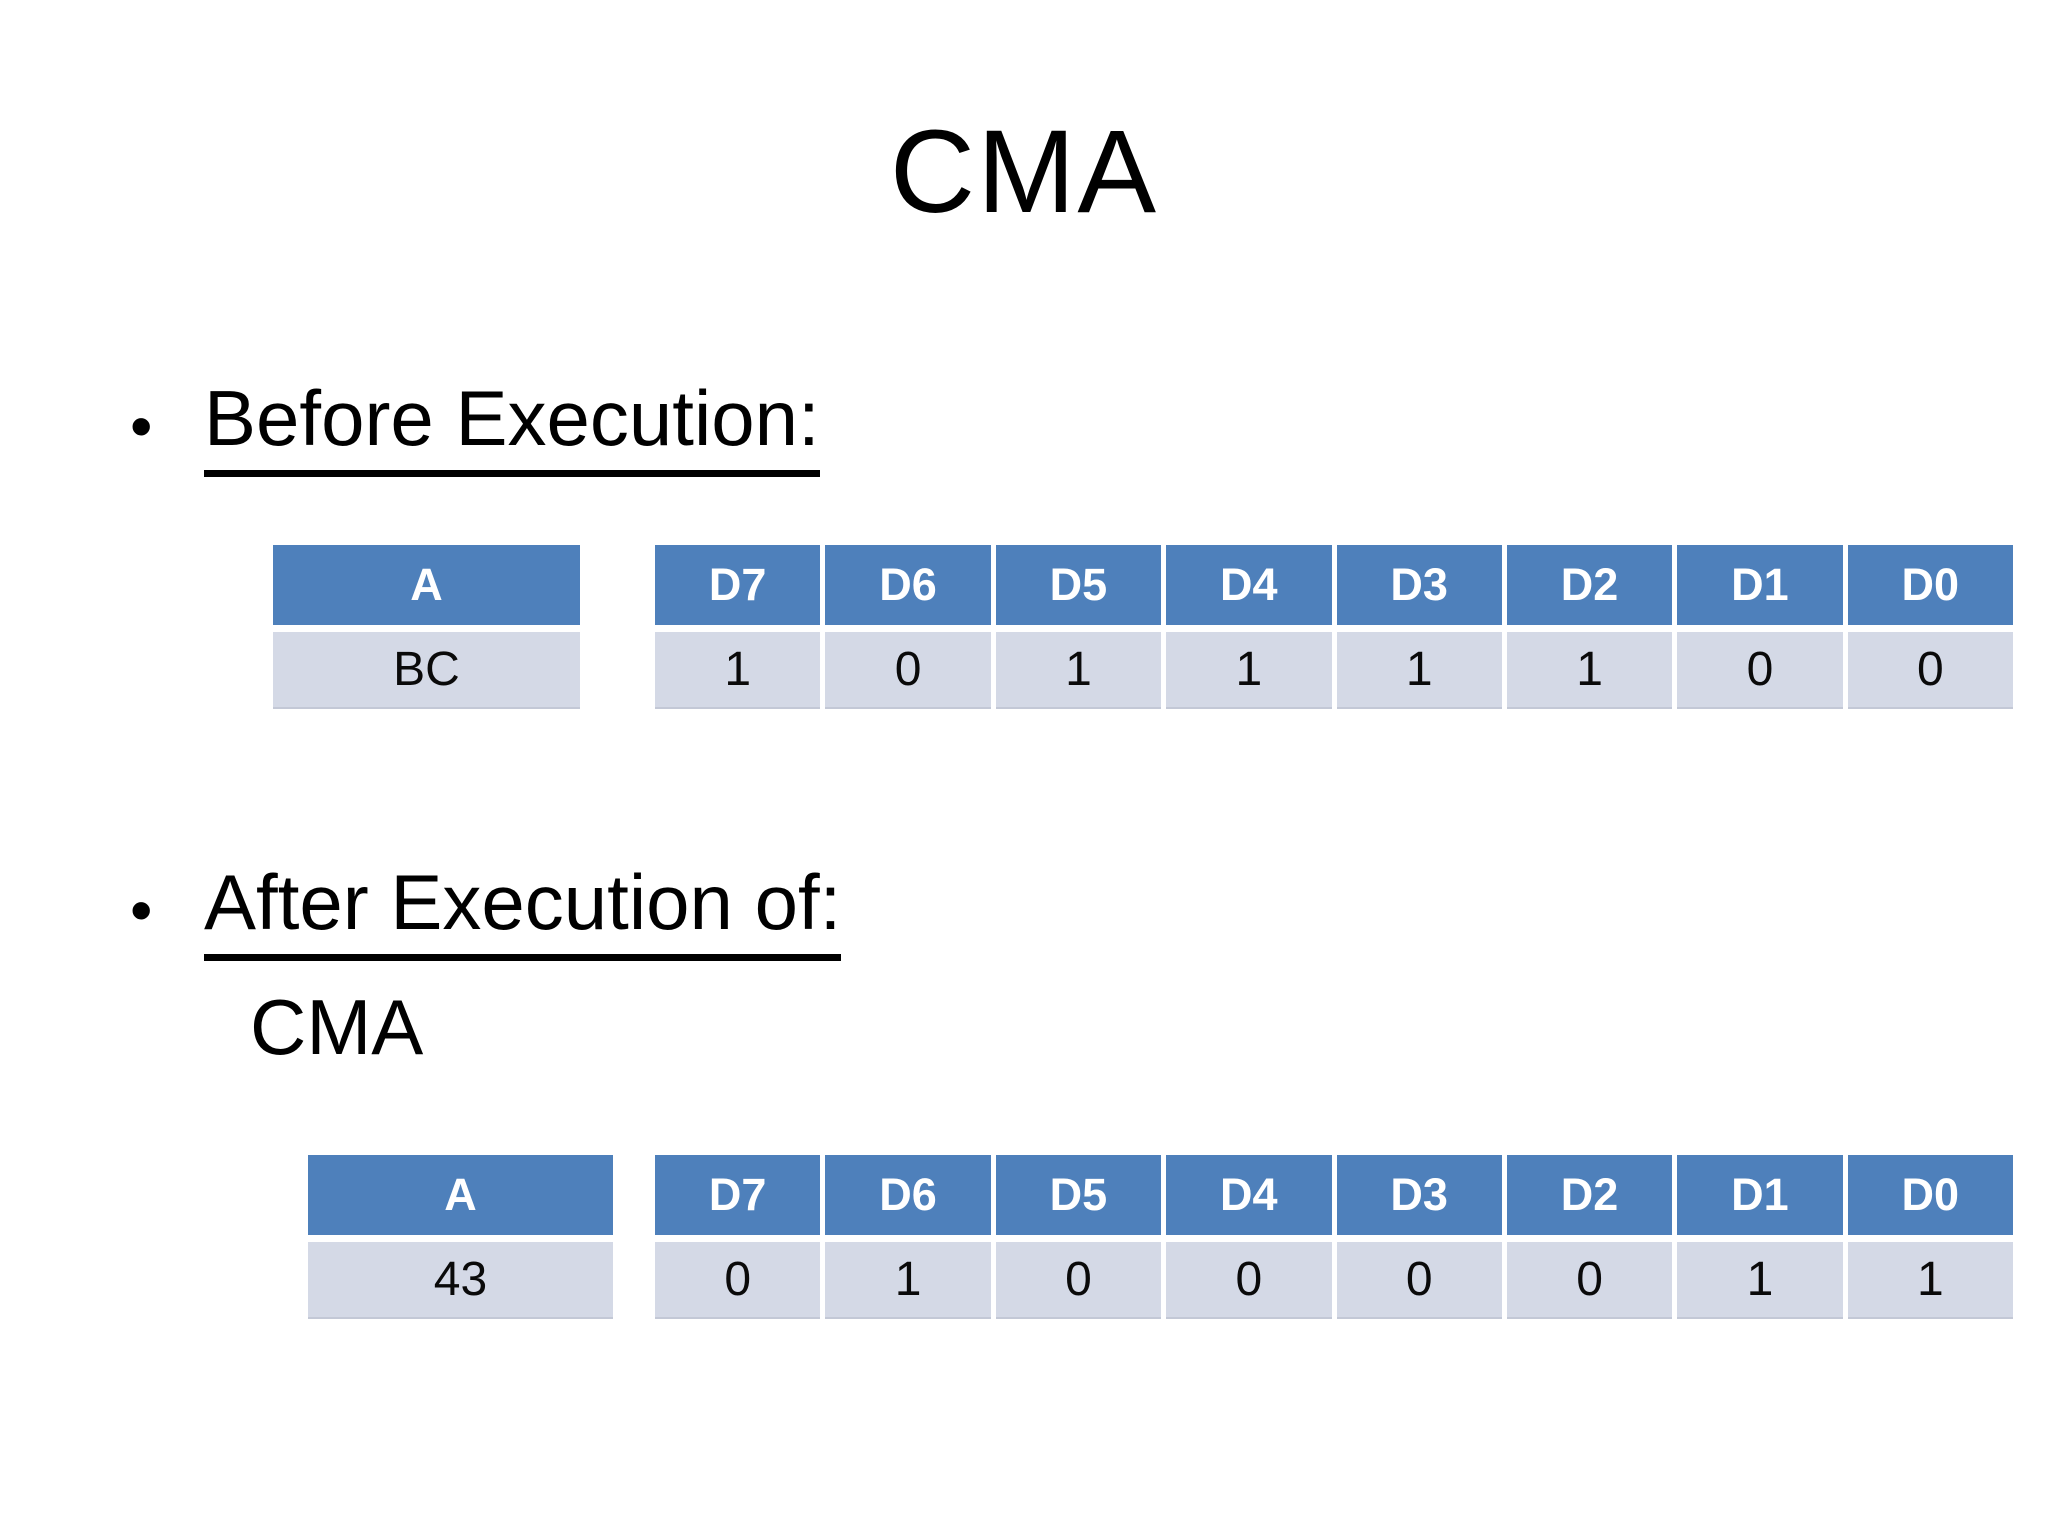 The width and height of the screenshot is (2048, 1536). Describe the element at coordinates (523, 911) in the screenshot. I see `after-execution-heading: After Execution of:` at that location.